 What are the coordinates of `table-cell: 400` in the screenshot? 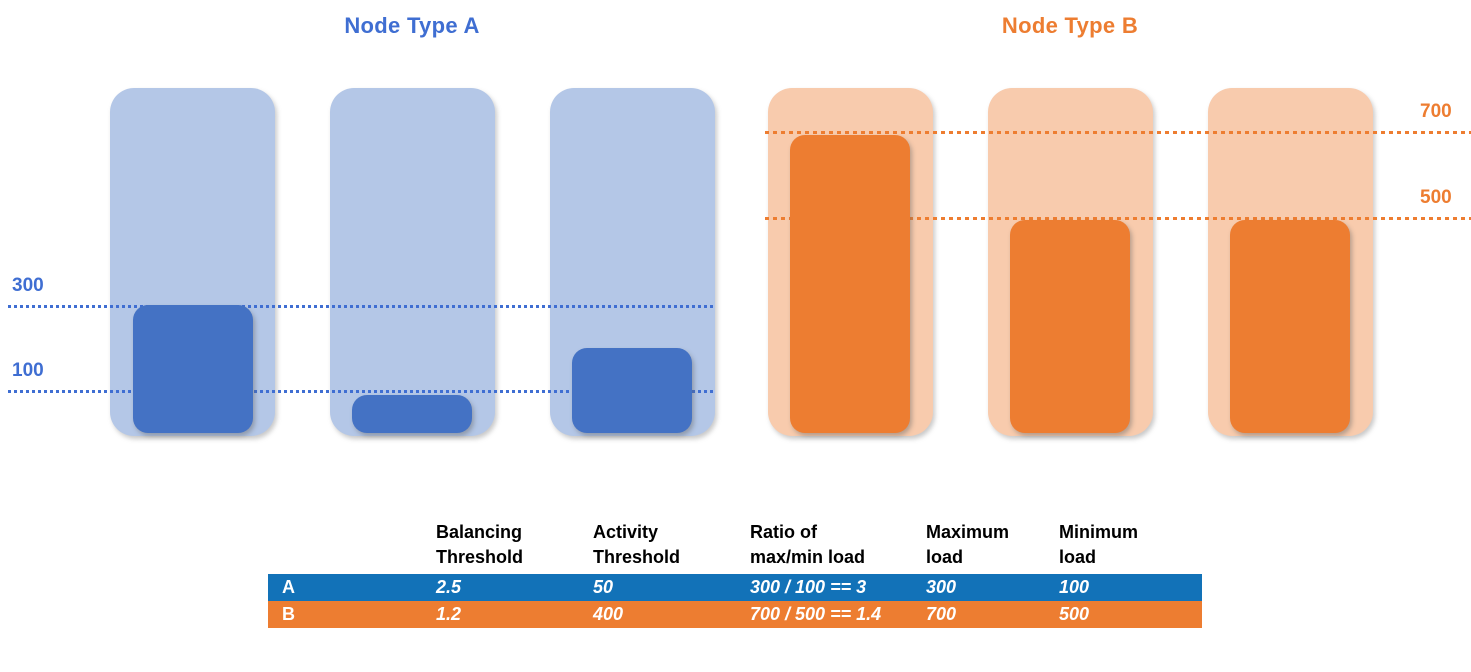 It's located at (608, 614).